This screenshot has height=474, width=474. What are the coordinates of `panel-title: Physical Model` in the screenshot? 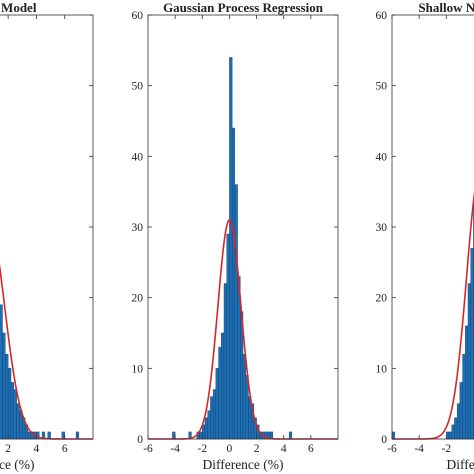 It's located at (18, 7).